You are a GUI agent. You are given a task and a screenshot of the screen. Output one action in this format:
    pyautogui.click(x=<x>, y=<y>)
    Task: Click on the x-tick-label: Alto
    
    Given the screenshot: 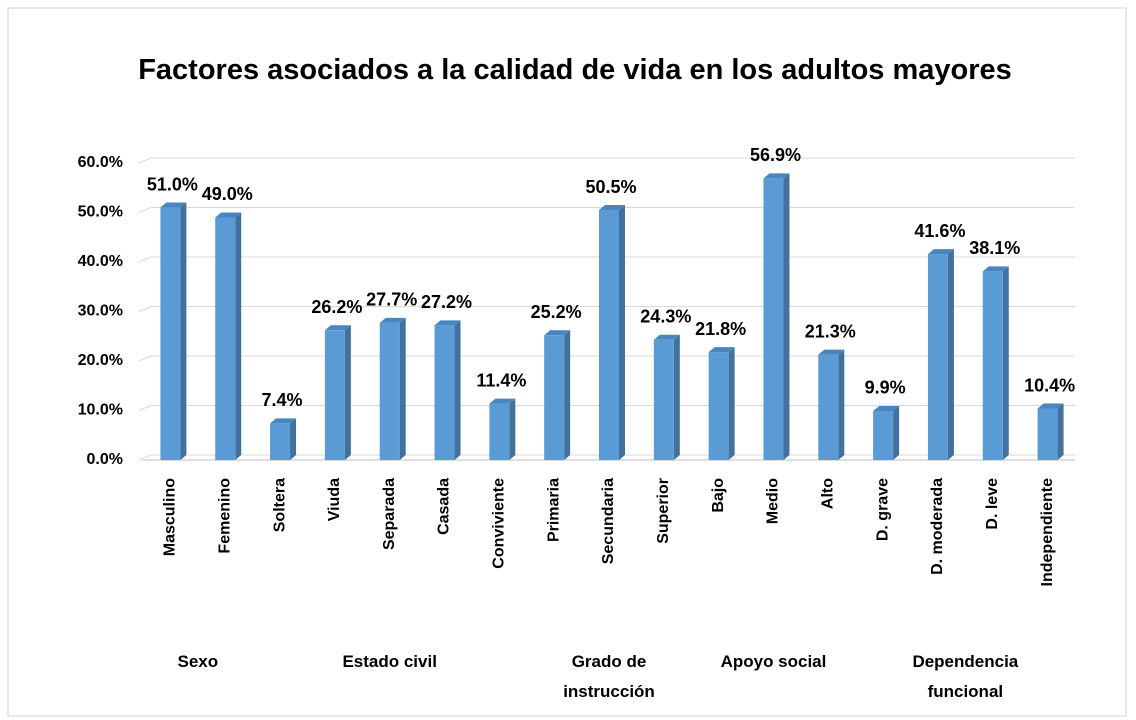 What is the action you would take?
    pyautogui.click(x=828, y=493)
    